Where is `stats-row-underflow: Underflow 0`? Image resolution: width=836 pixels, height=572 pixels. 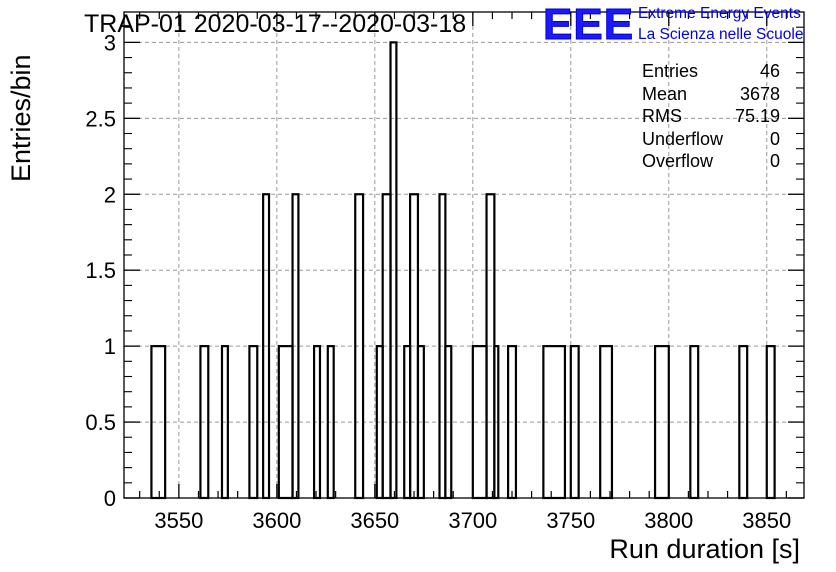 stats-row-underflow: Underflow 0 is located at coordinates (711, 139).